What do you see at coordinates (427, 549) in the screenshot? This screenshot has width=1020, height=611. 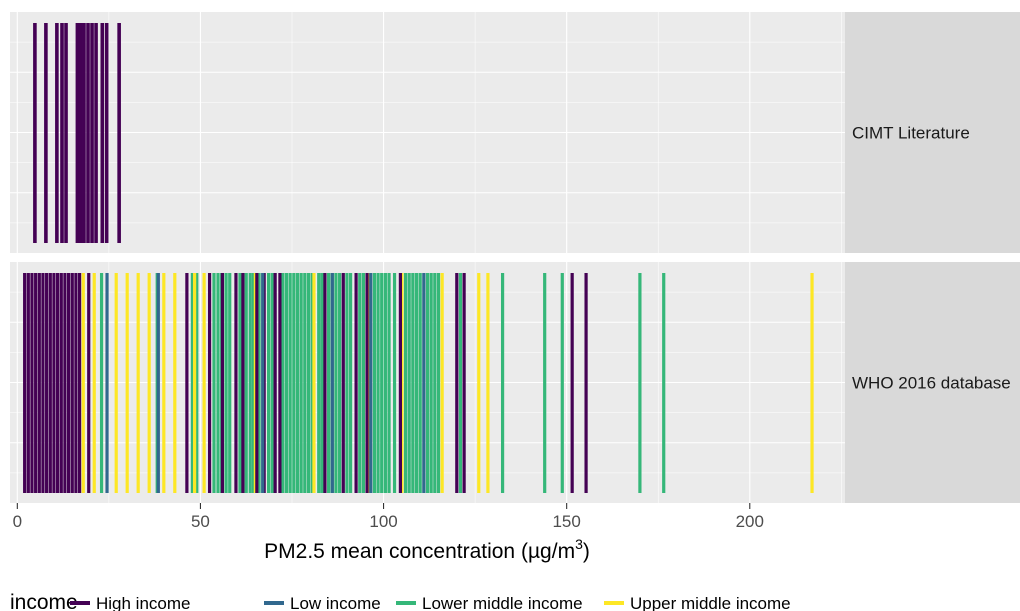 I see `x-axis-title: PM2.5 mean concentration (µg/m3)` at bounding box center [427, 549].